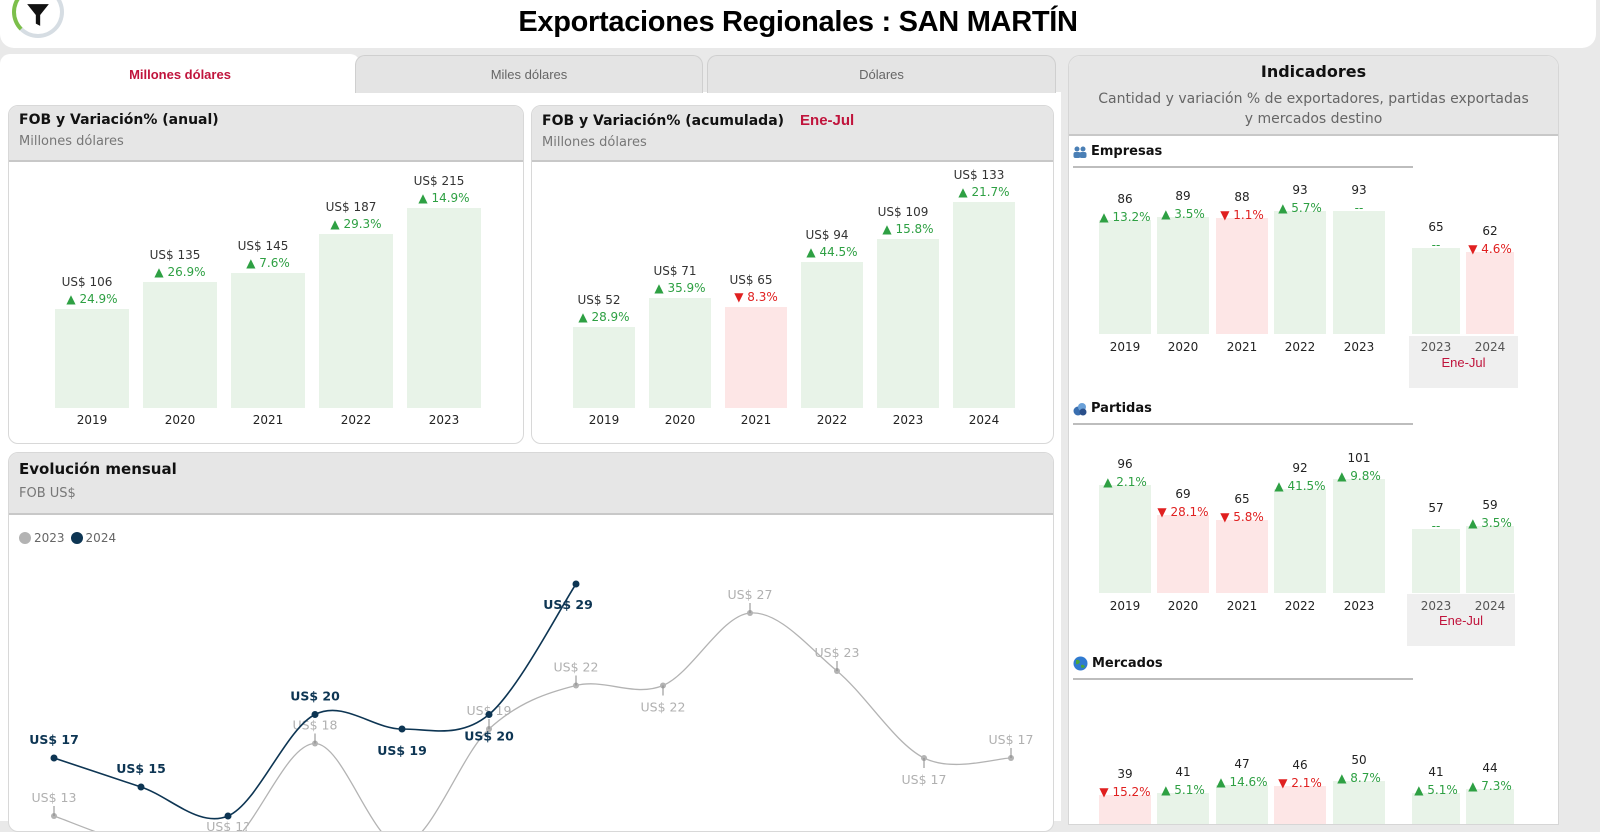  Describe the element at coordinates (1183, 512) in the screenshot. I see `variation-label: ▼ 28.1%` at that location.